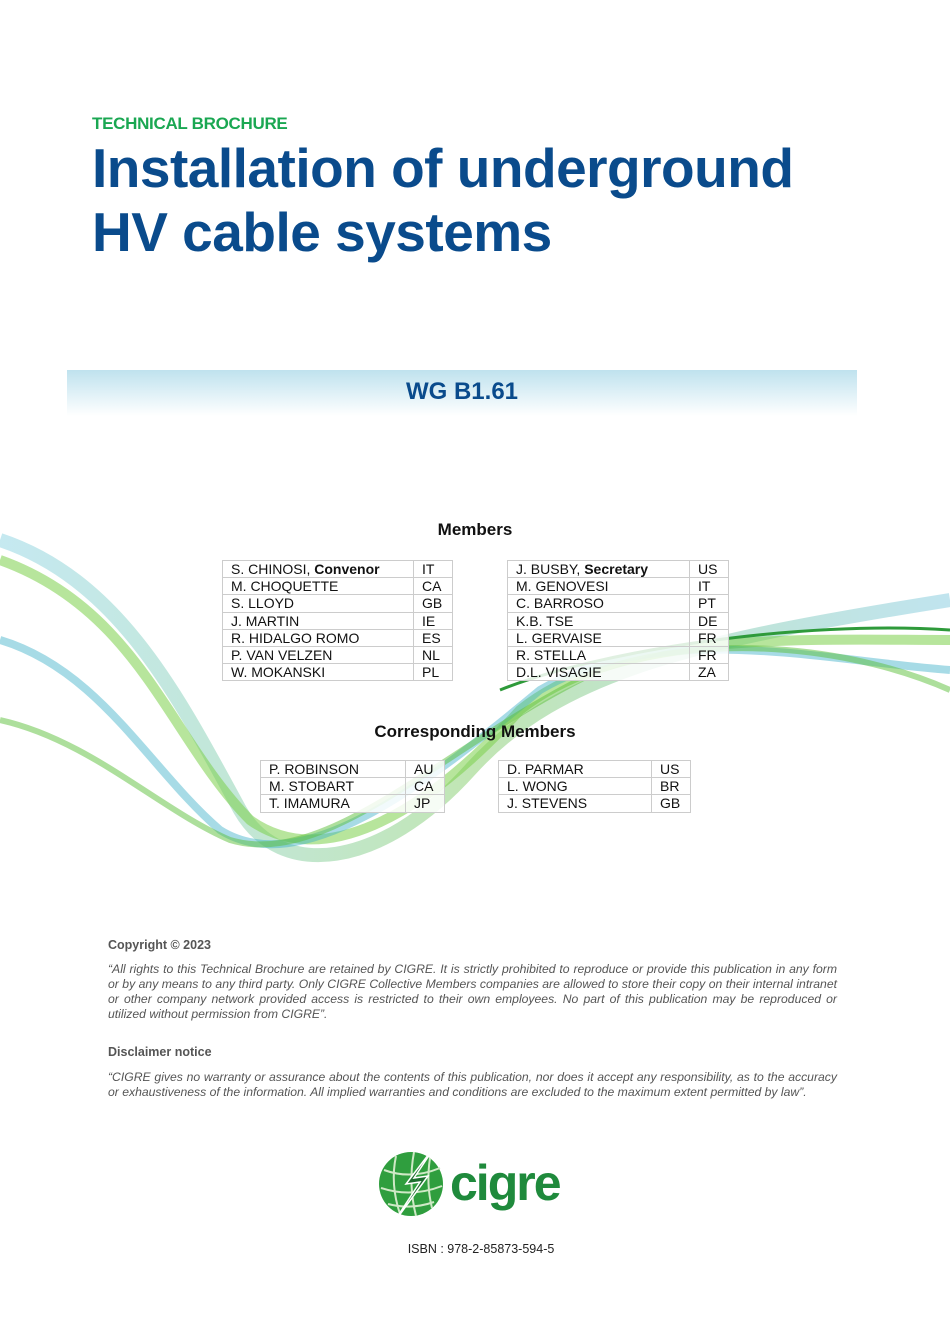 This screenshot has height=1343, width=950. I want to click on member-row: S. LLOYD GB, so click(337, 603).